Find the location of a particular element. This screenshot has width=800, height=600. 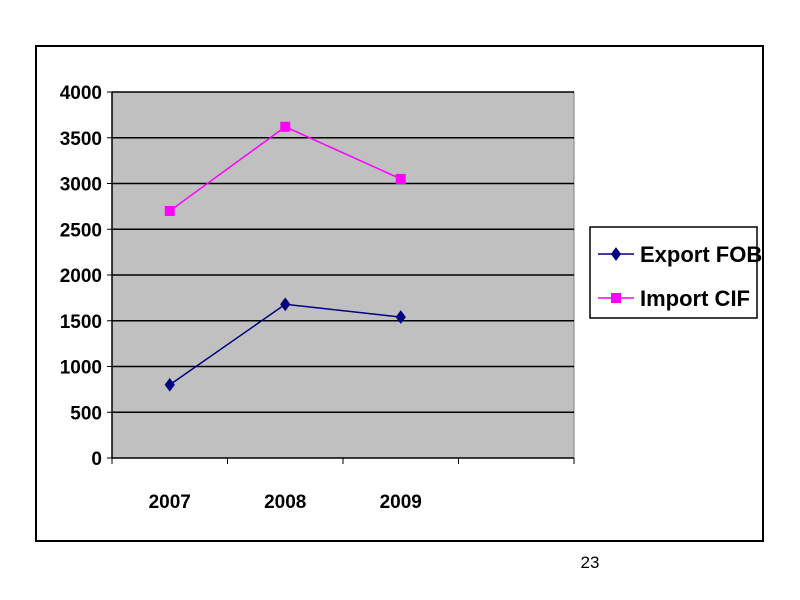

x-tick-label: 2009 is located at coordinates (401, 502).